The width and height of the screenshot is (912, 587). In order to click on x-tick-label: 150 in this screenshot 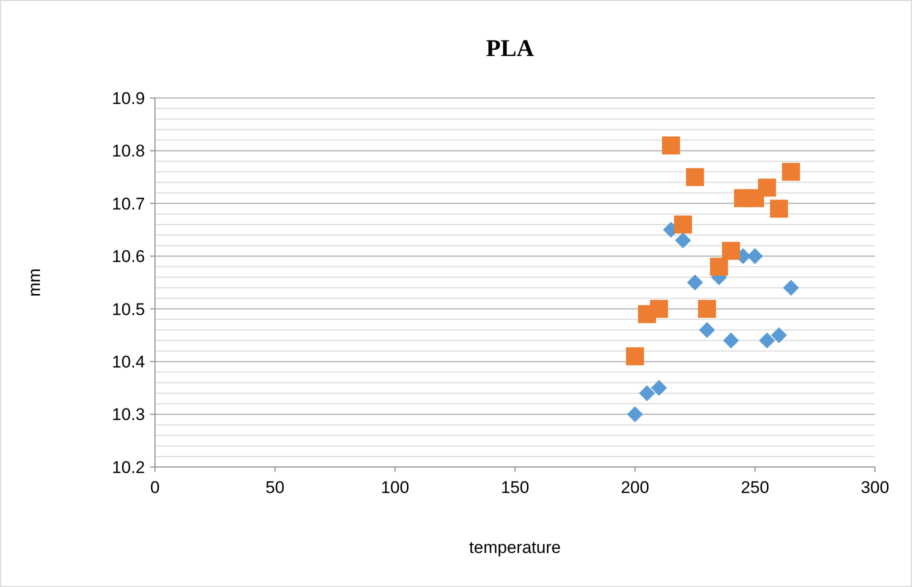, I will do `click(515, 487)`.